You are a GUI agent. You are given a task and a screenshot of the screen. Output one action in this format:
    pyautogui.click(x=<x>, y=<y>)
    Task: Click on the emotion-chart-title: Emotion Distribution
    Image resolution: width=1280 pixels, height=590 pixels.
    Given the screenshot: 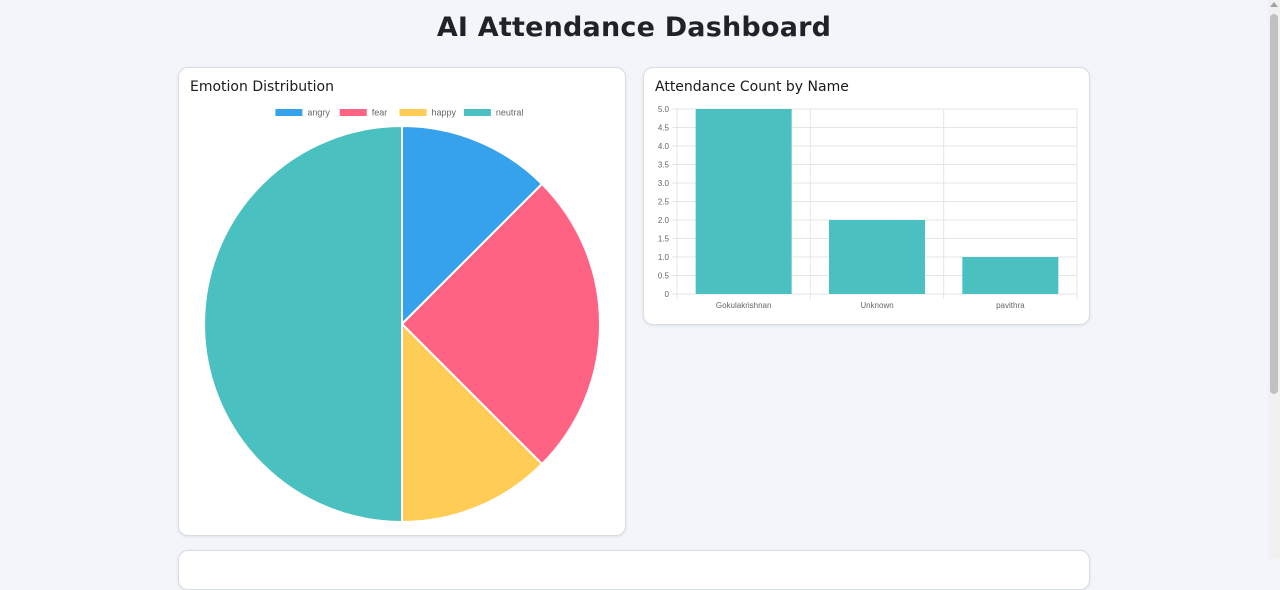 What is the action you would take?
    pyautogui.click(x=262, y=87)
    